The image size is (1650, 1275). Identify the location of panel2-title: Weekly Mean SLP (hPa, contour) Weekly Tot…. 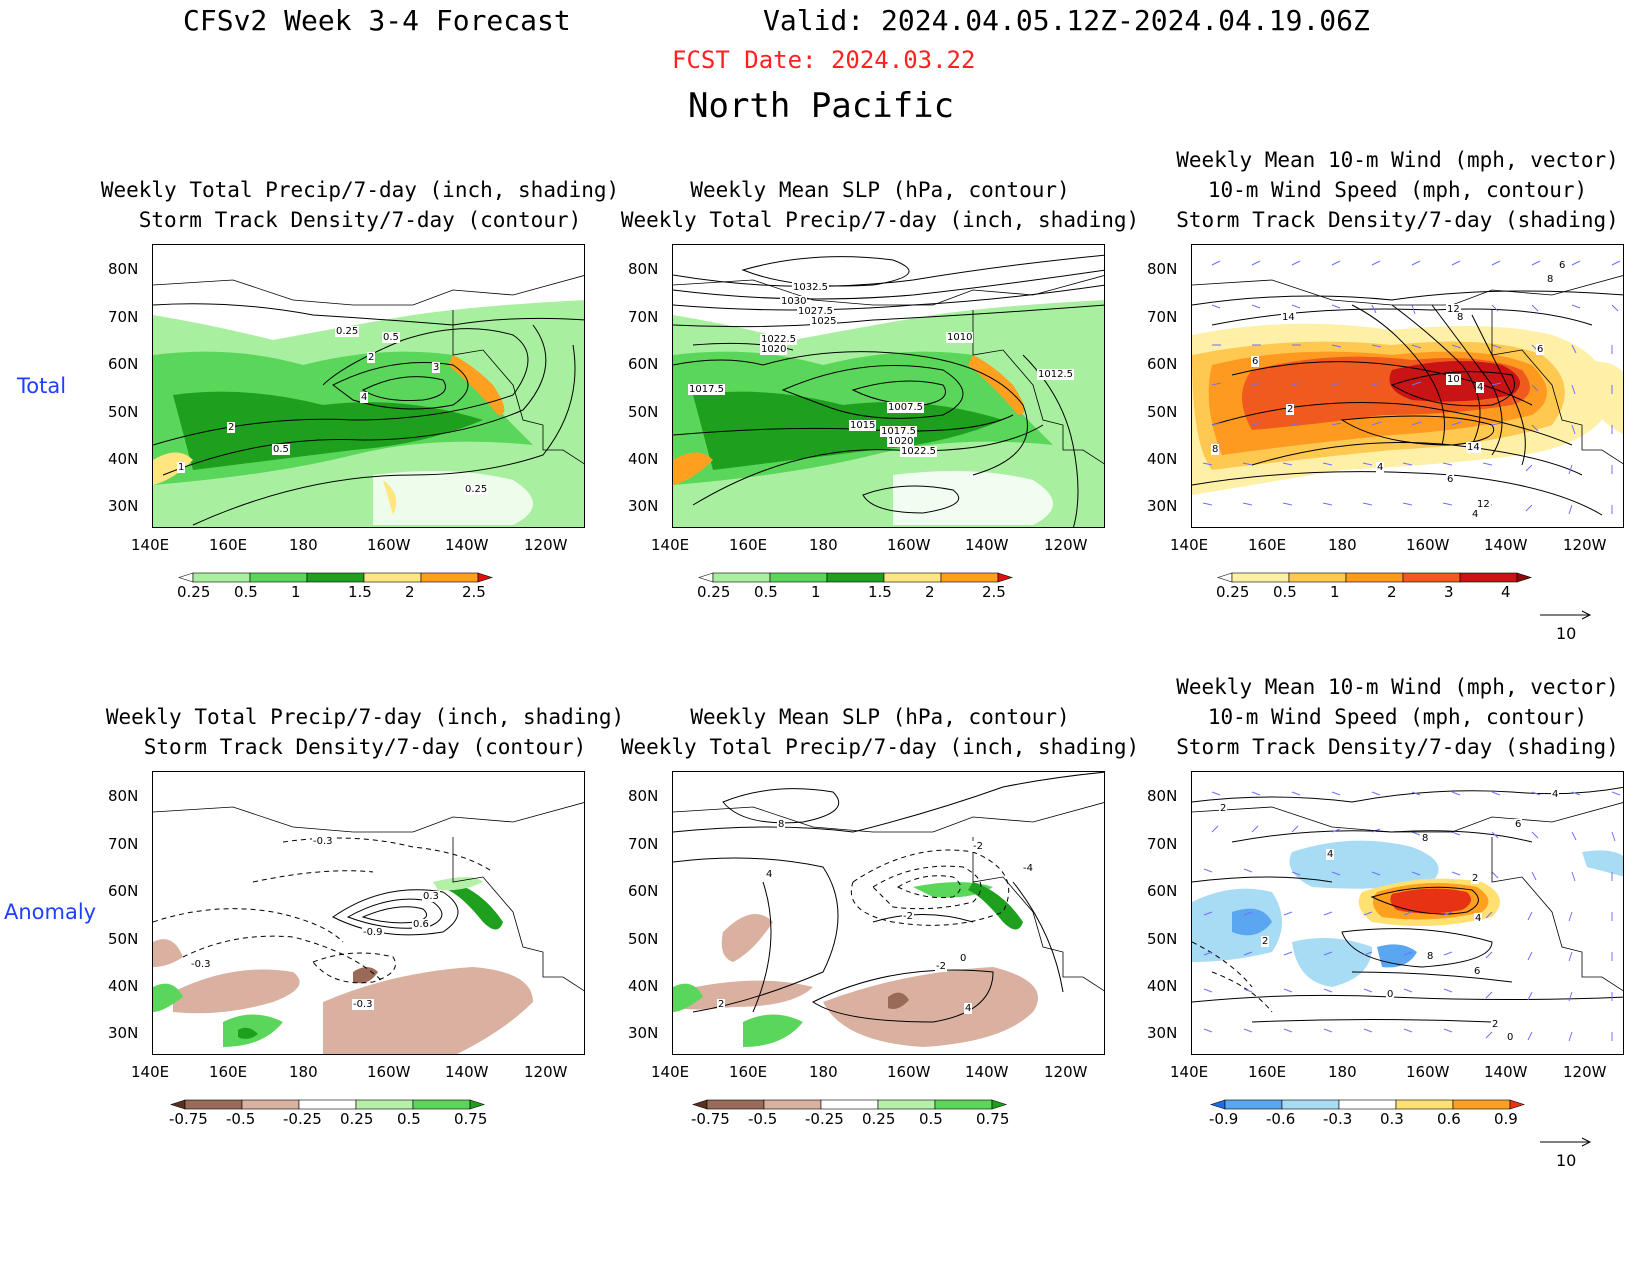
(880, 205).